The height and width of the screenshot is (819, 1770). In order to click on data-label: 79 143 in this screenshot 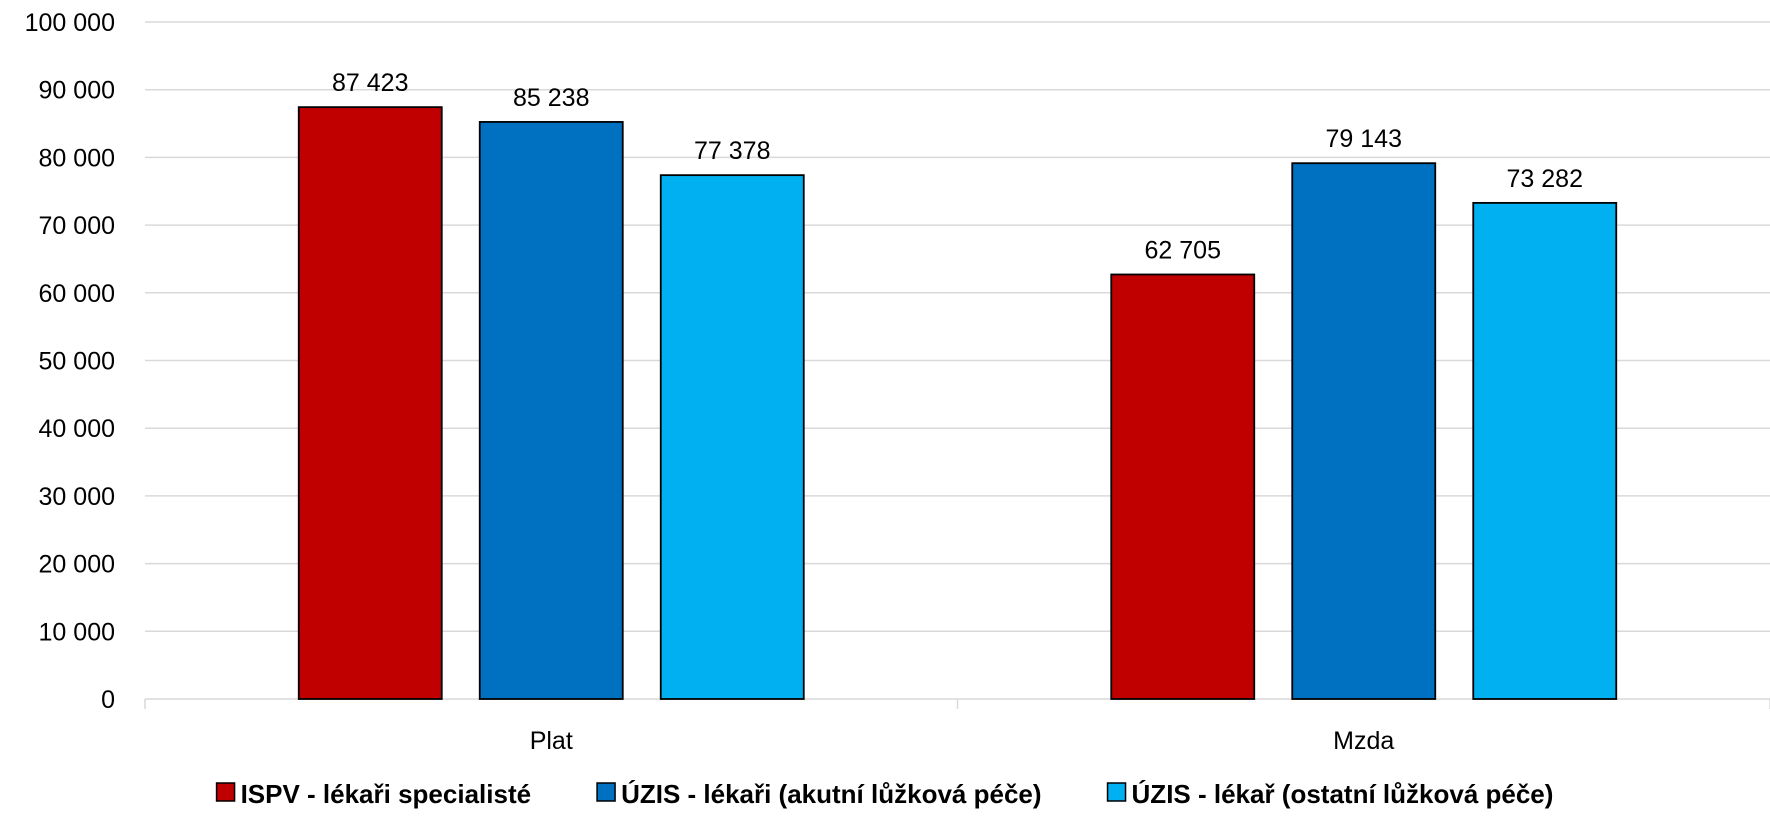, I will do `click(1364, 139)`.